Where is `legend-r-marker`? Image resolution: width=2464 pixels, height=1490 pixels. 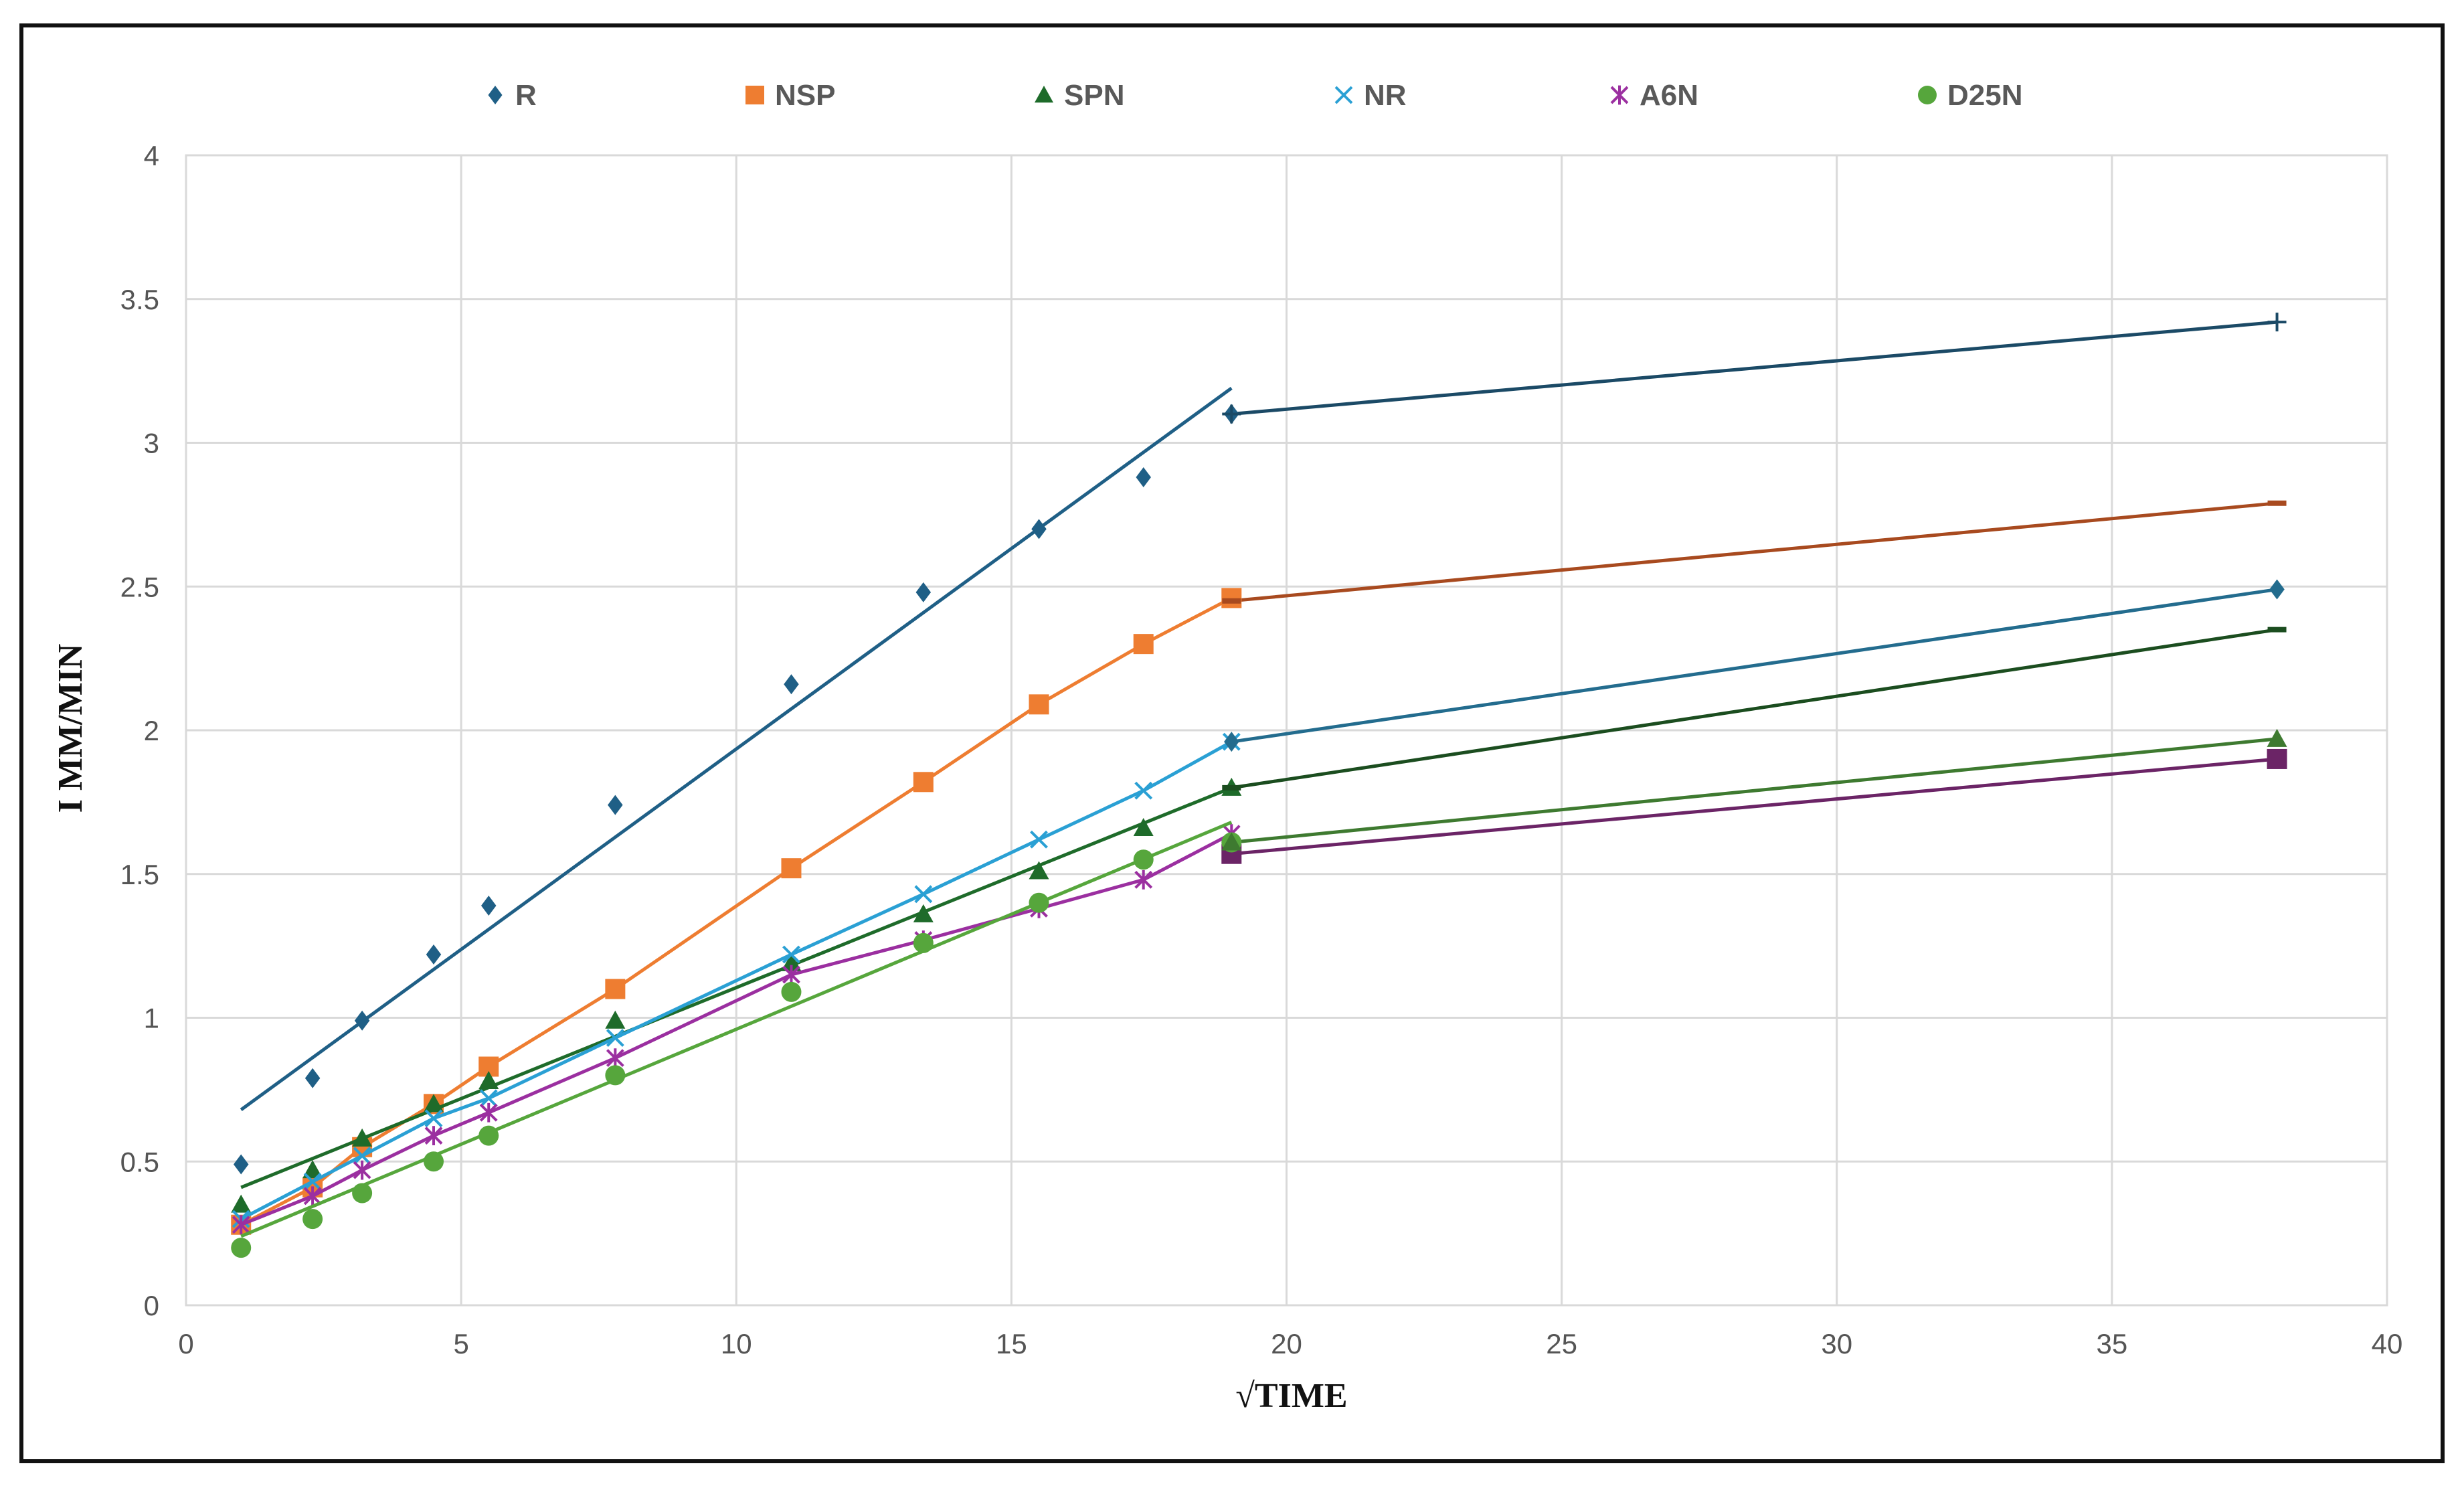
legend-r-marker is located at coordinates (495, 95).